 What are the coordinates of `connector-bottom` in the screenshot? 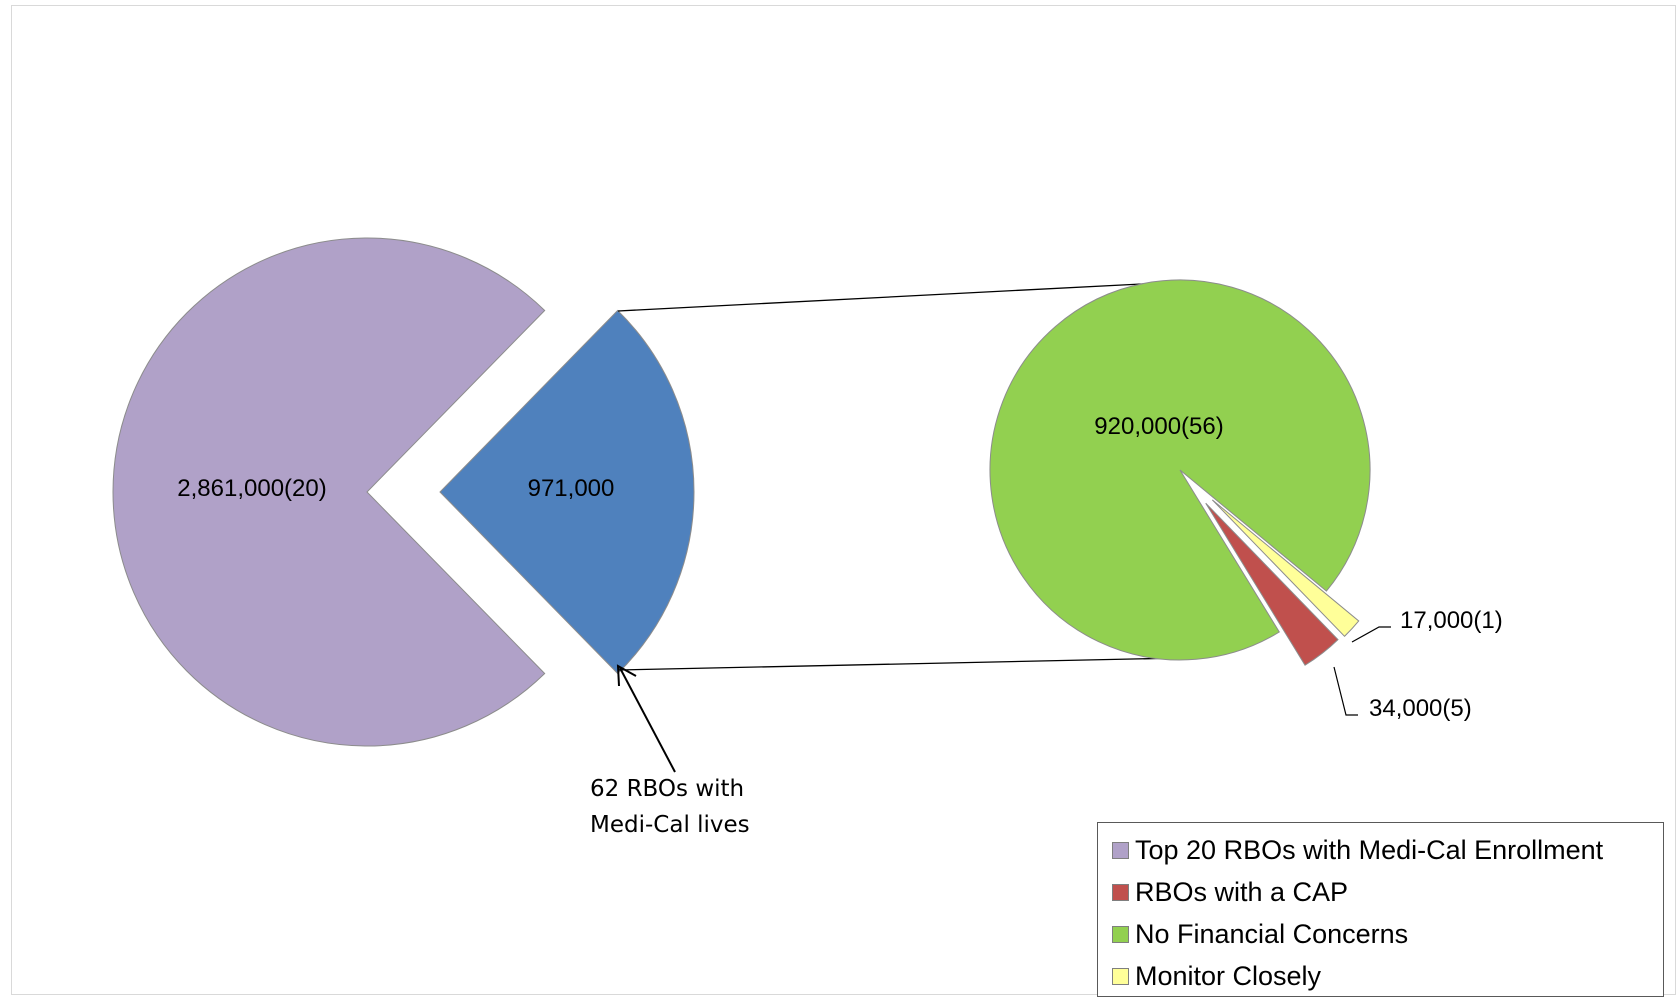 It's located at (899, 664).